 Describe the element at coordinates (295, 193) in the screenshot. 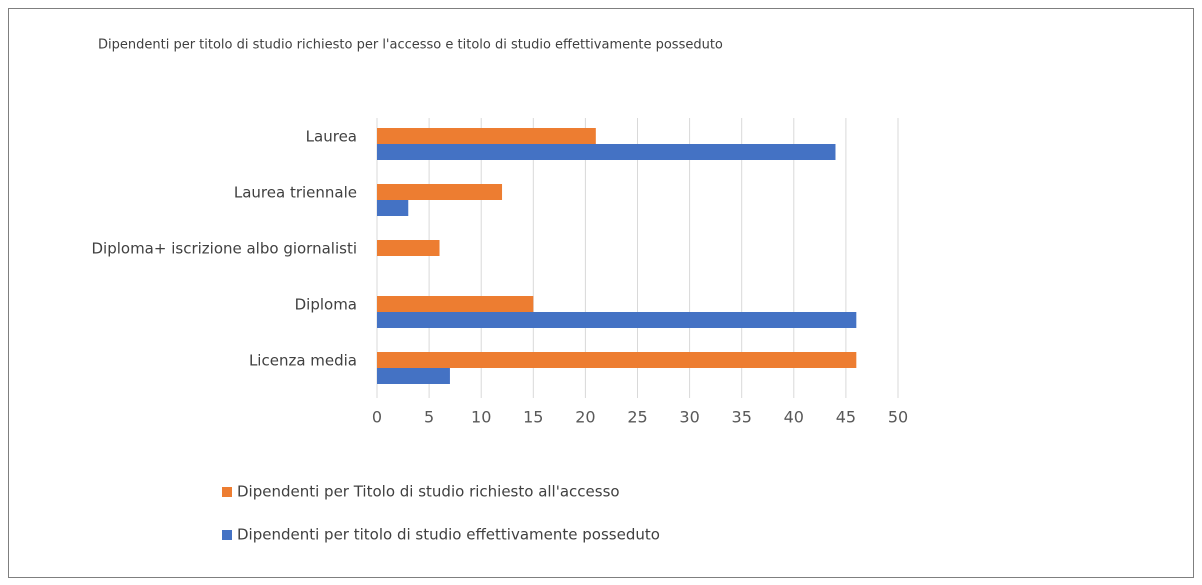

I see `y-tick-label: Laurea triennale` at that location.